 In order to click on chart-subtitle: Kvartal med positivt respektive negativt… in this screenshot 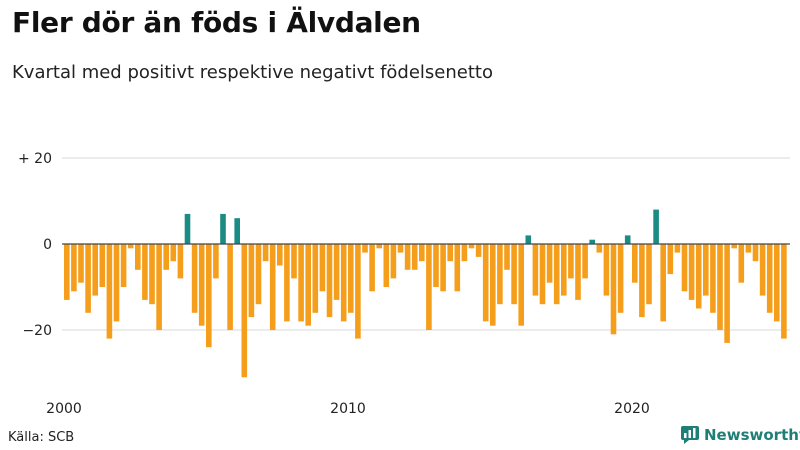, I will do `click(252, 72)`.